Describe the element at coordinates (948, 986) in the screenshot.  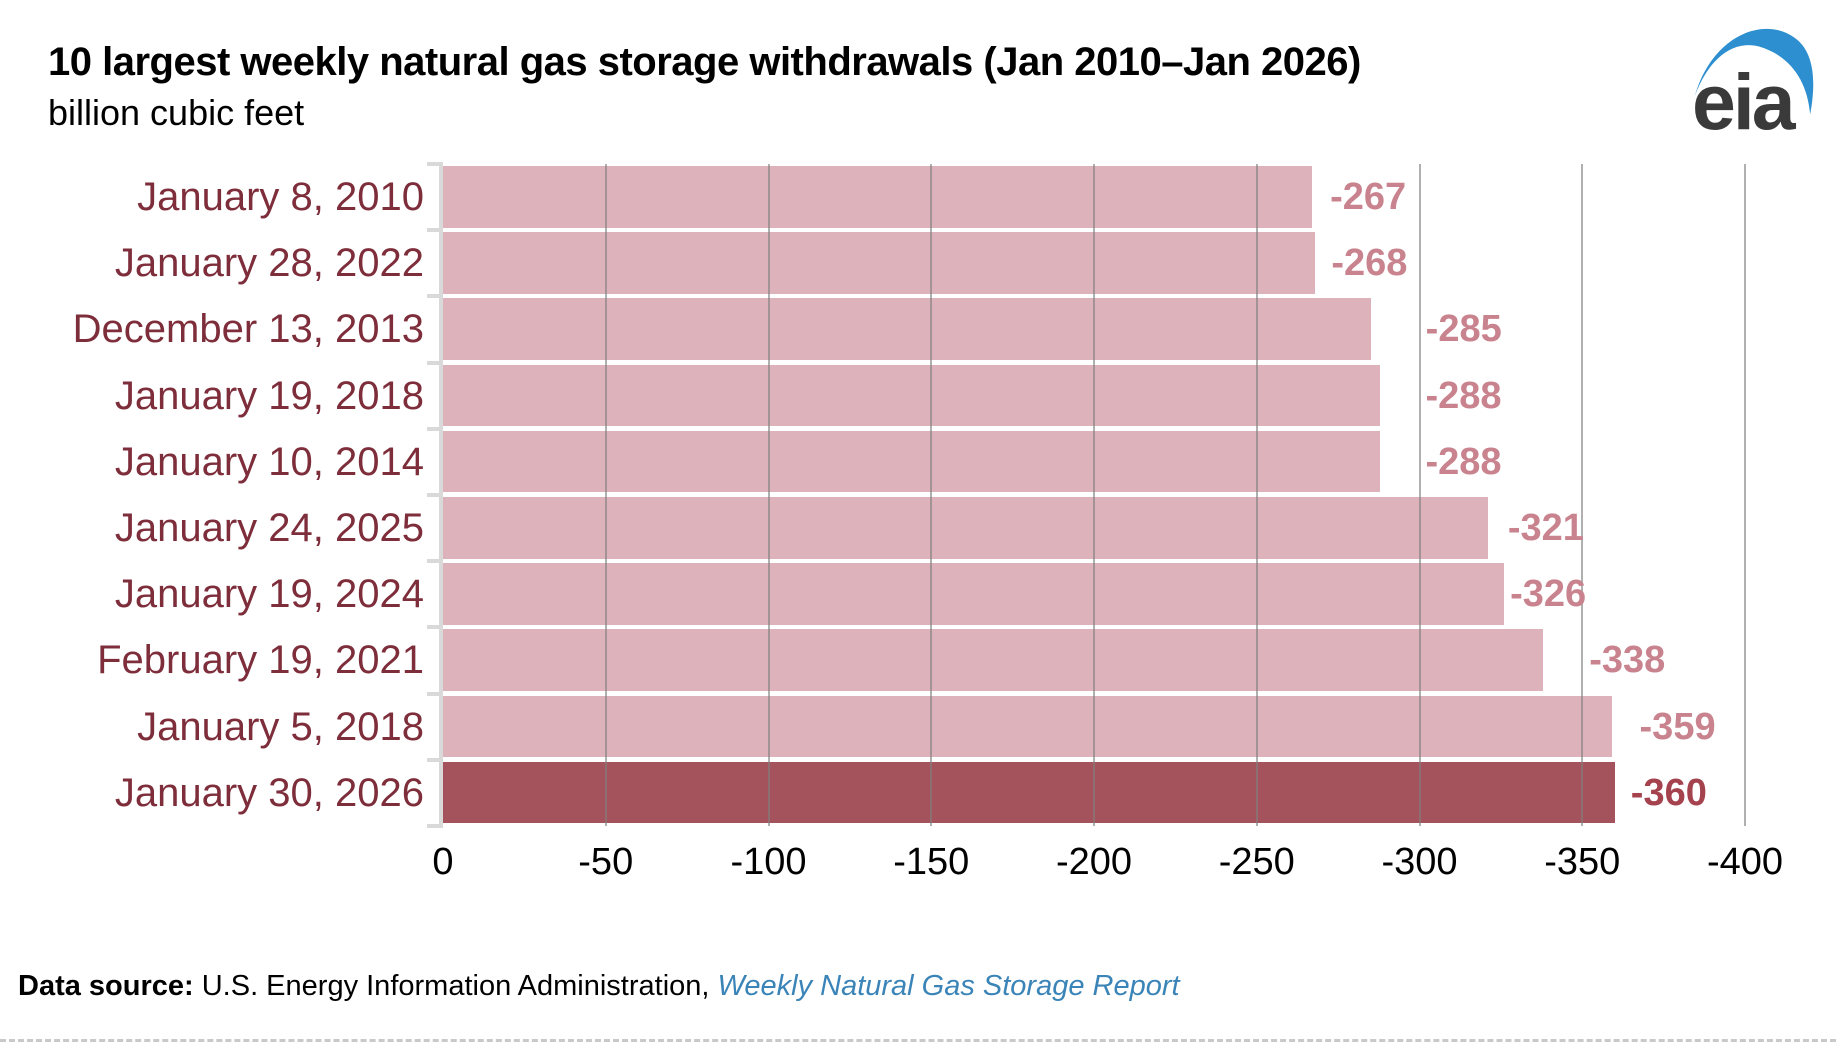
I see `storage-report-link: Weekly Natural Gas Storage Report` at that location.